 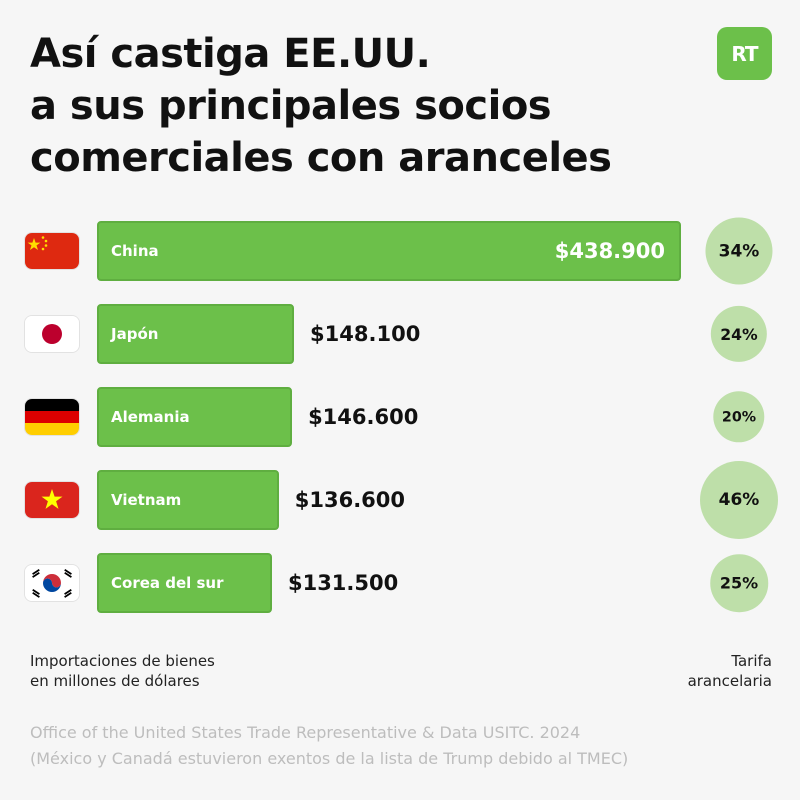 What do you see at coordinates (146, 500) in the screenshot?
I see `category-label: Vietnam` at bounding box center [146, 500].